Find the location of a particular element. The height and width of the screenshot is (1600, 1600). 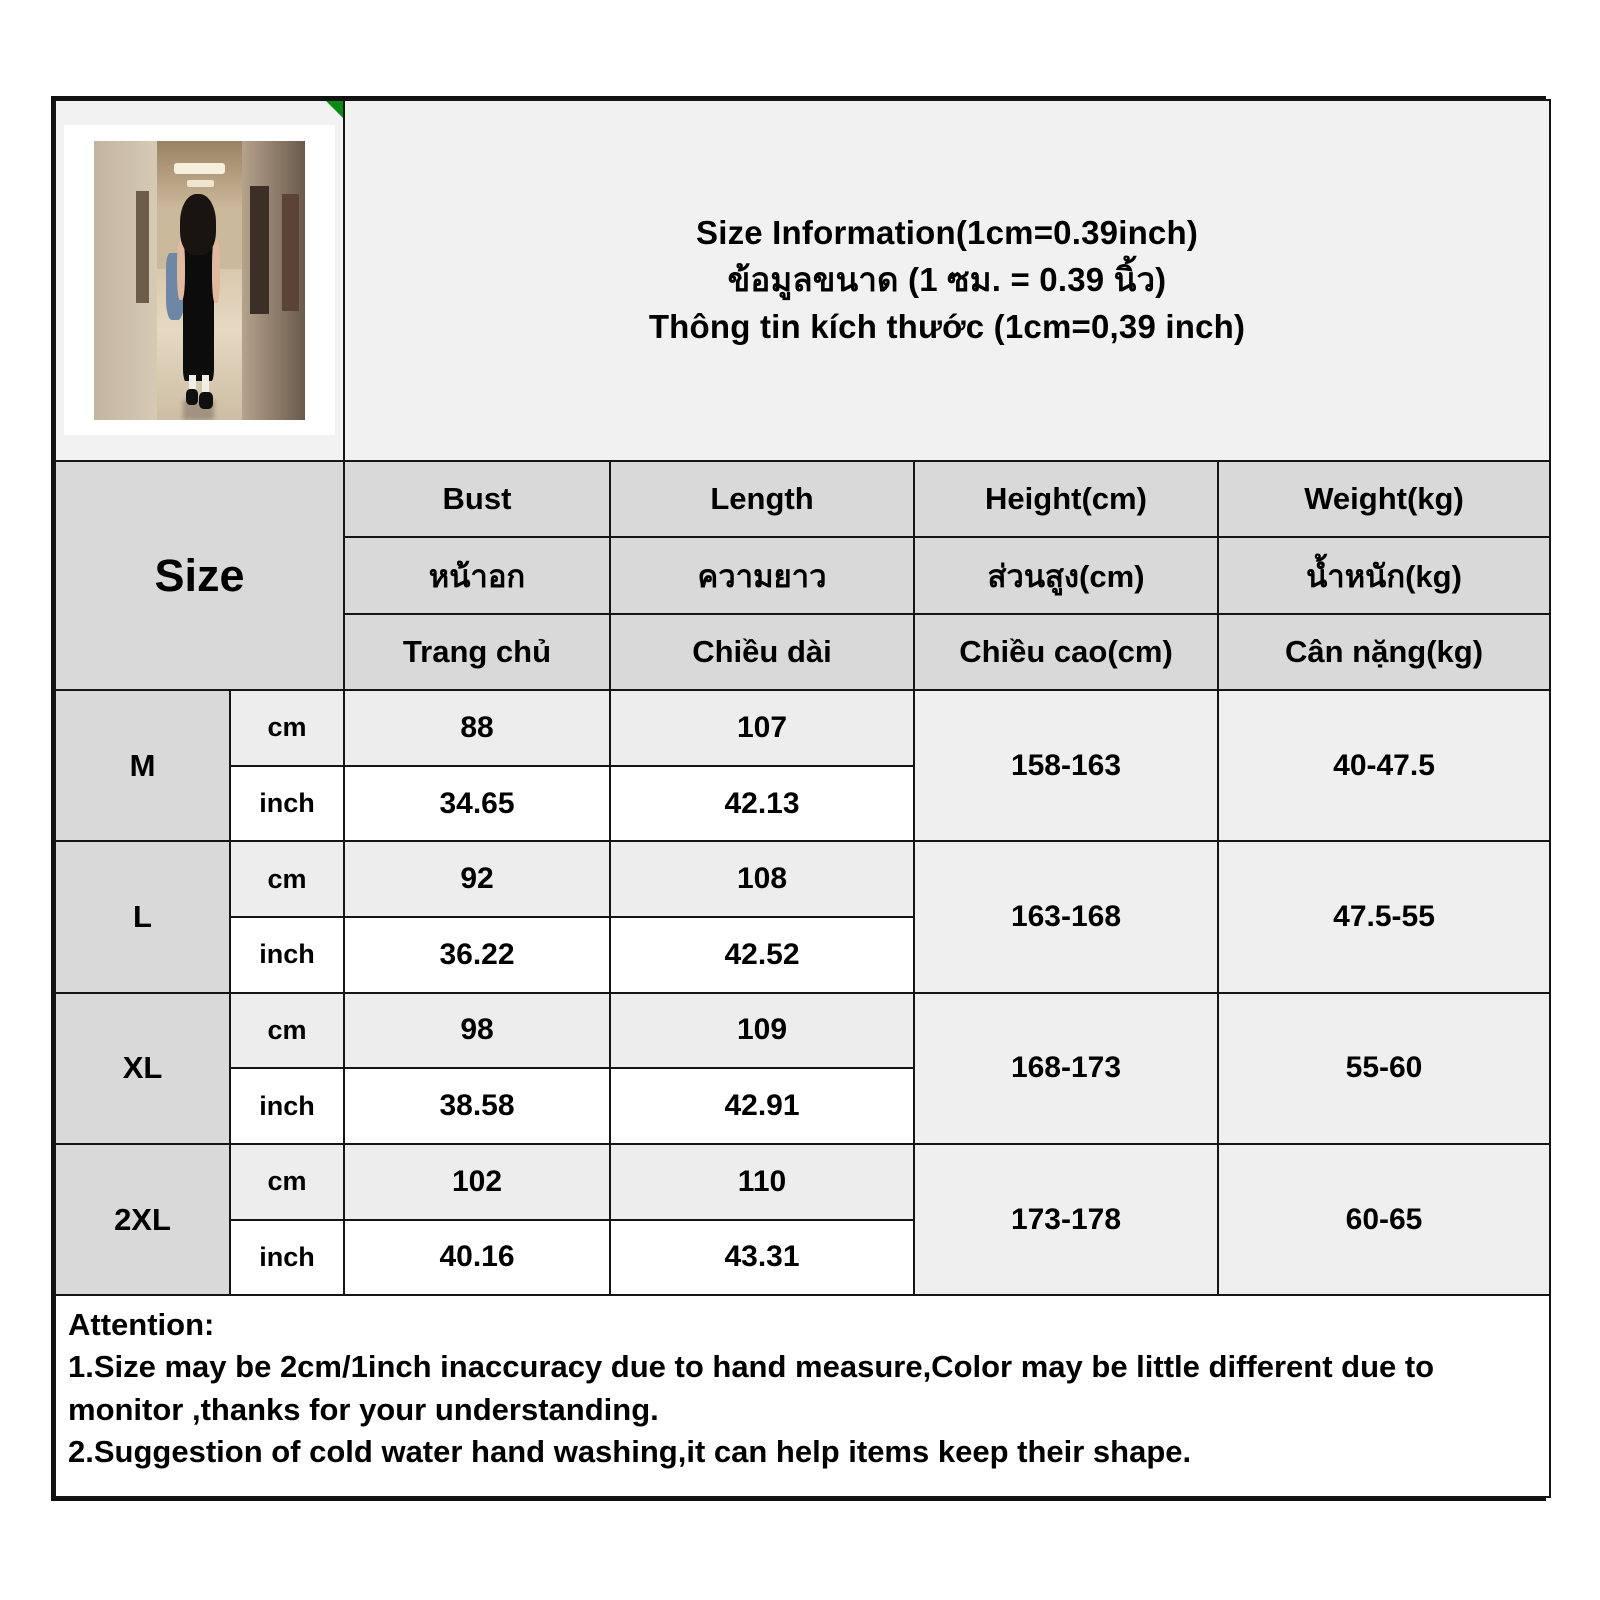

size-cell-2xl: 2XL is located at coordinates (142, 1219).